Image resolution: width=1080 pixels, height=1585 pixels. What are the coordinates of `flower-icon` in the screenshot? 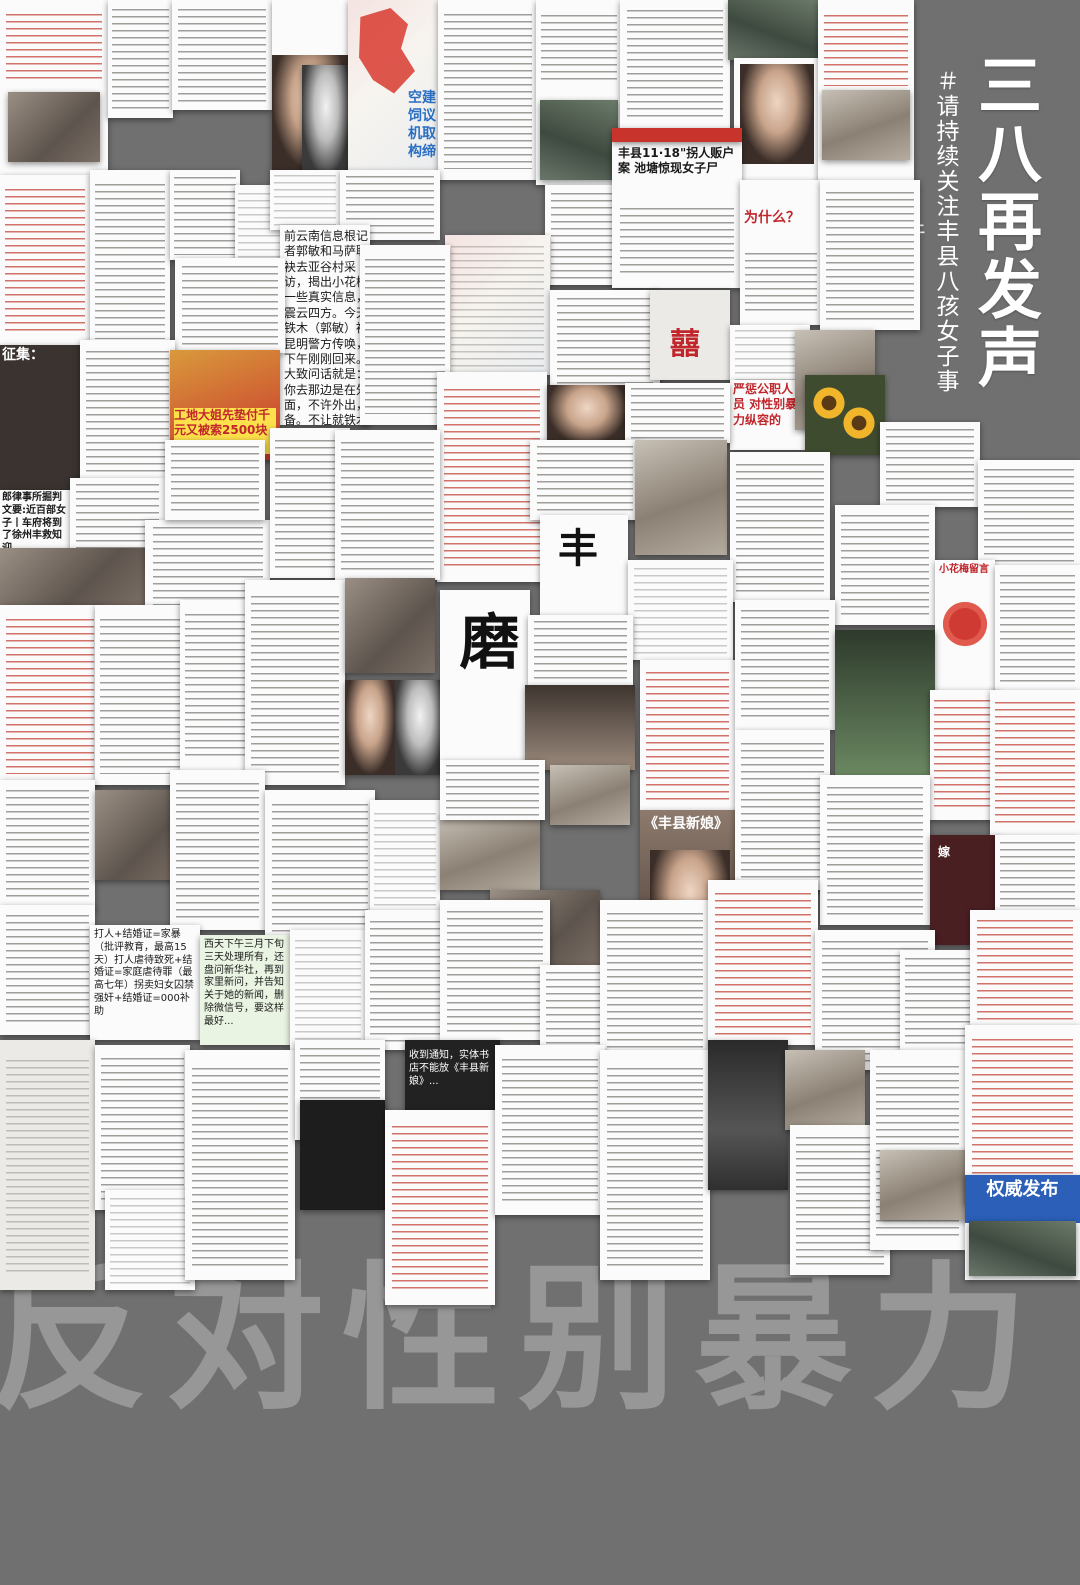 It's located at (965, 624).